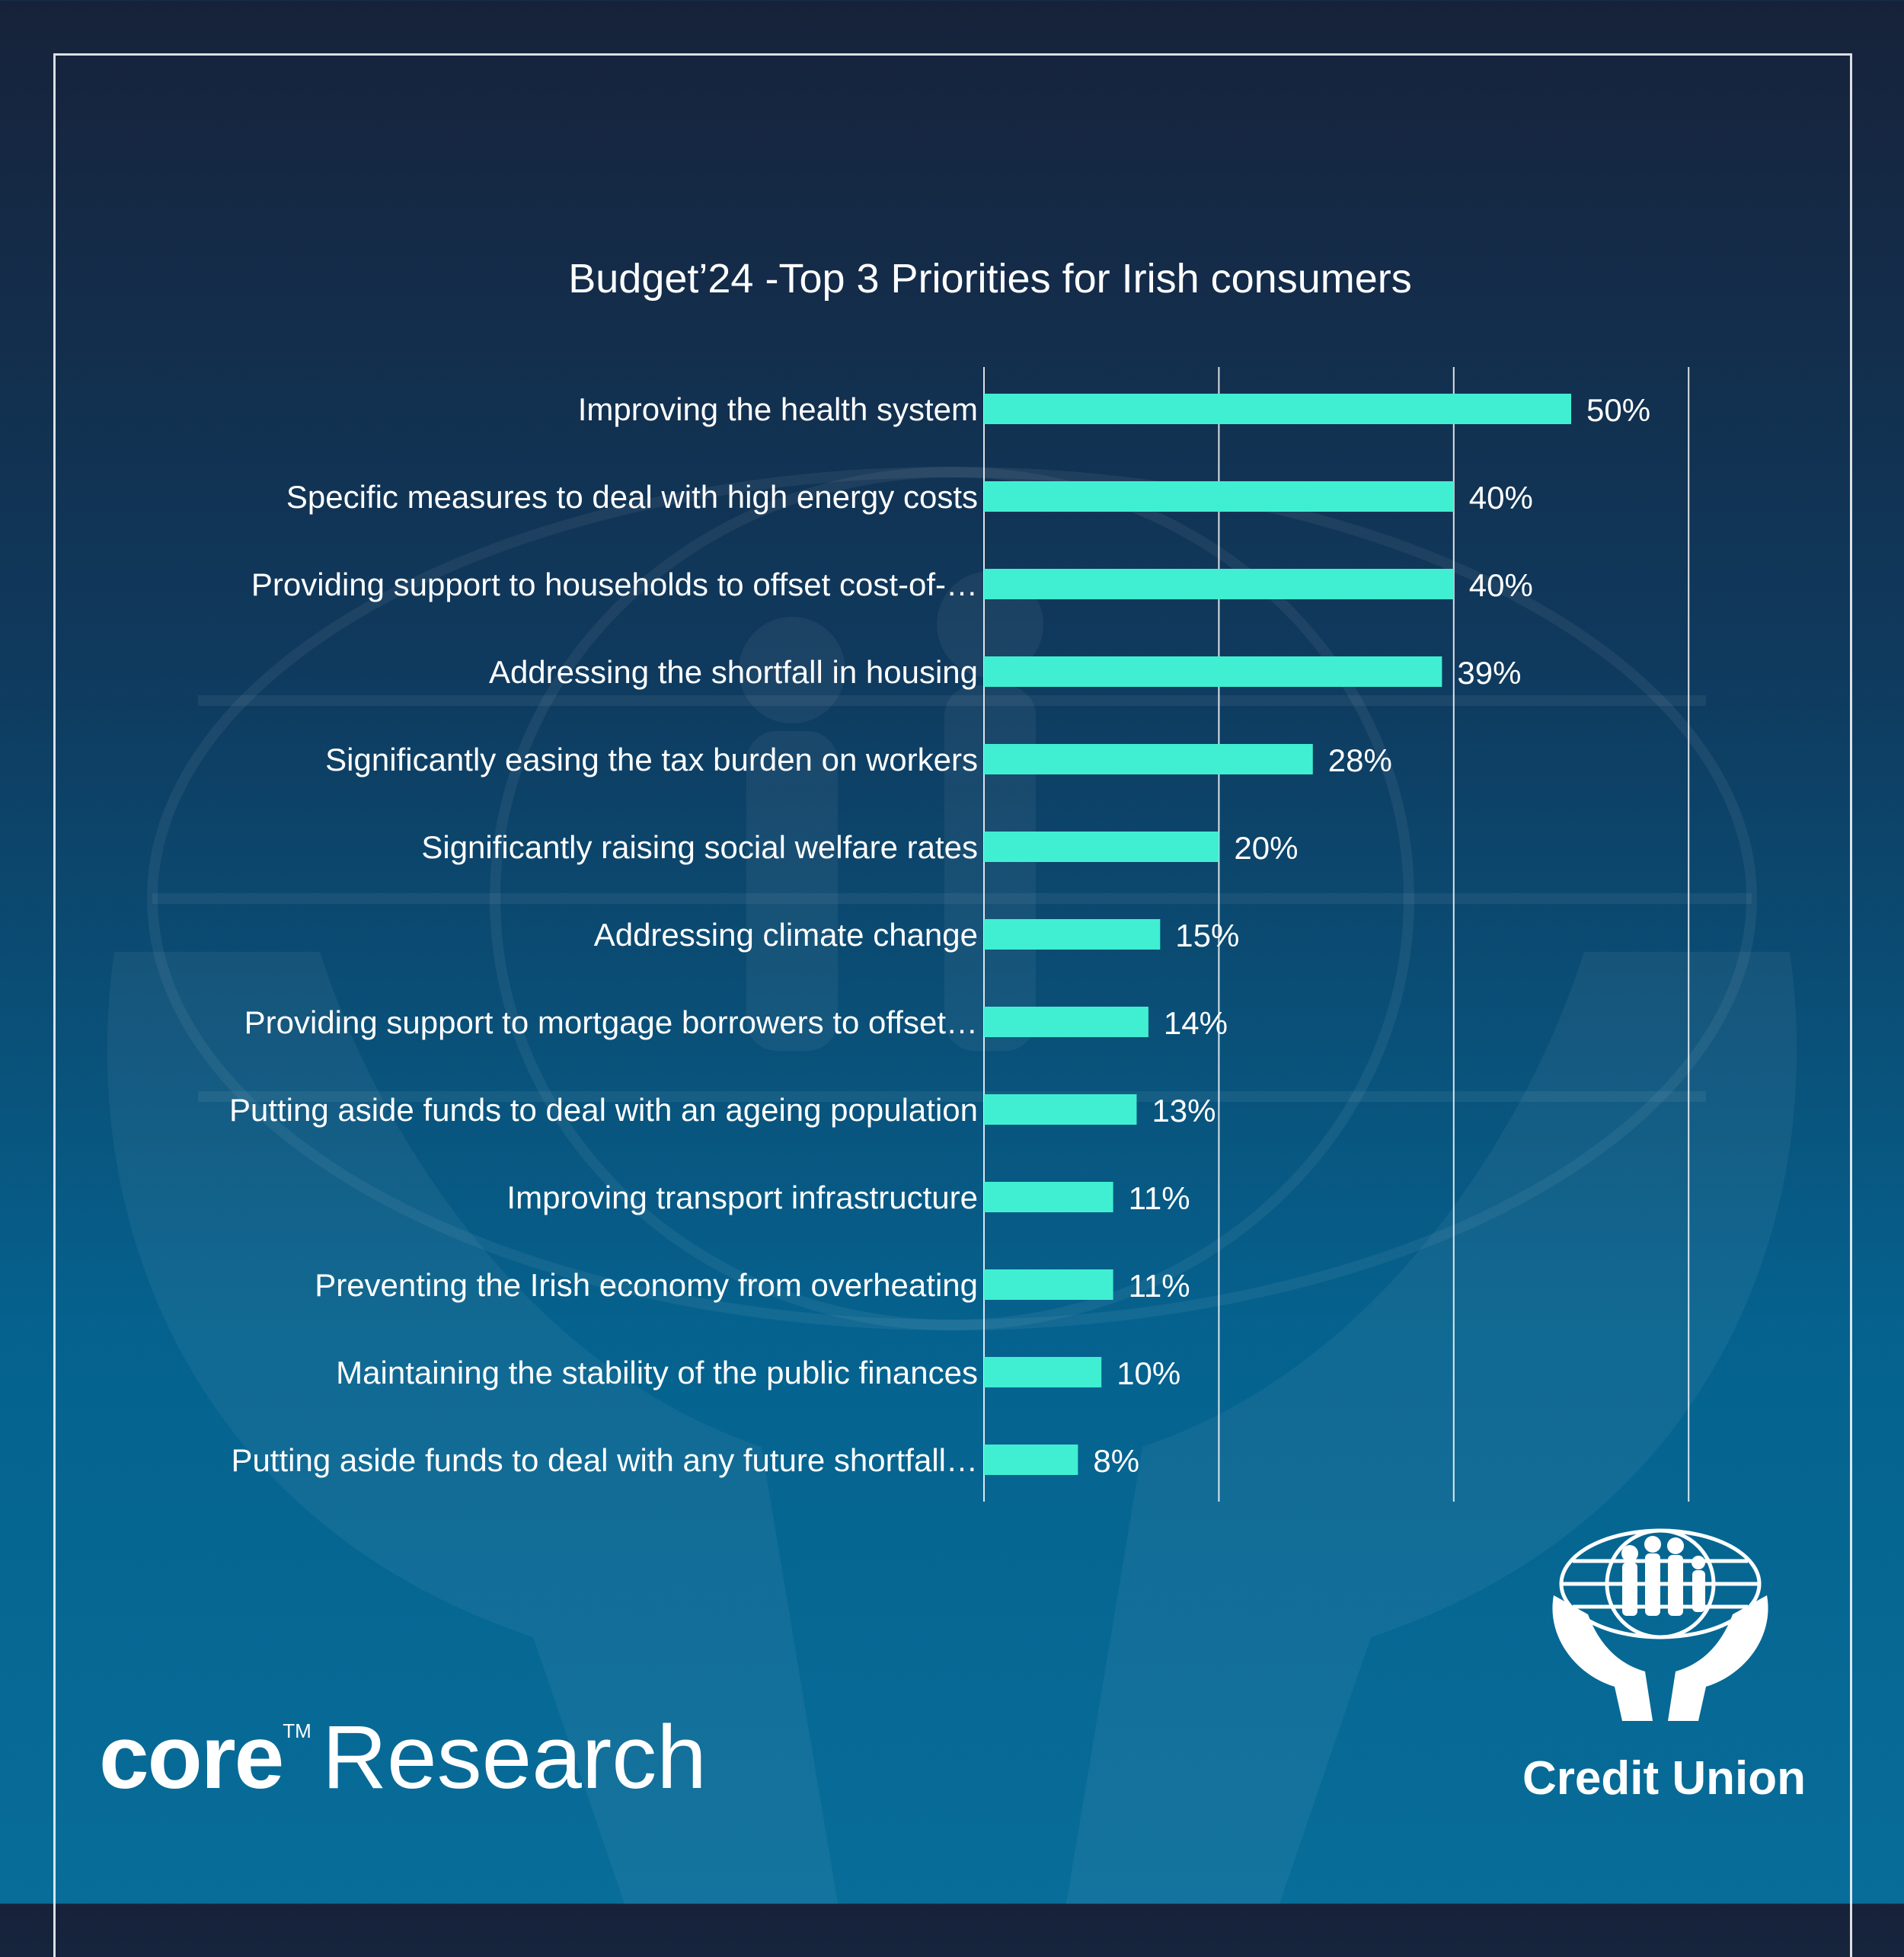 This screenshot has width=1904, height=1957. I want to click on core-research-logo: coreTM Research, so click(403, 1757).